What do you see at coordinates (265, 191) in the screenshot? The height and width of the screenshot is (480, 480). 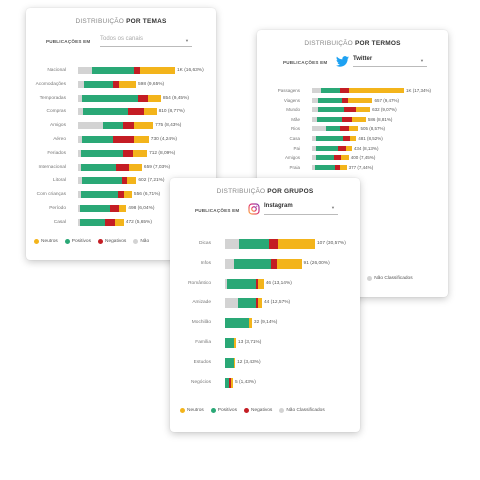 I see `card-title: DISTRIBUIÇÃO POR GRUPOS` at bounding box center [265, 191].